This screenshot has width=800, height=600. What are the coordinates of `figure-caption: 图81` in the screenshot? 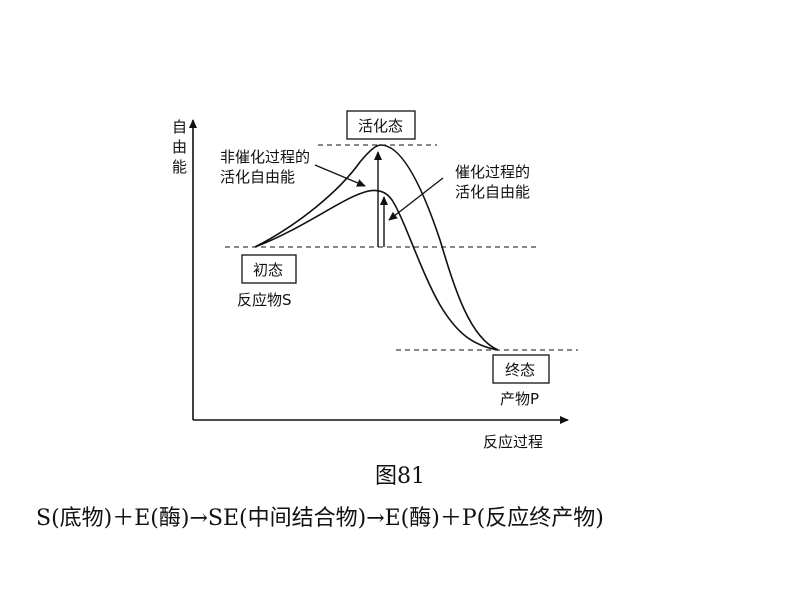 It's located at (400, 476).